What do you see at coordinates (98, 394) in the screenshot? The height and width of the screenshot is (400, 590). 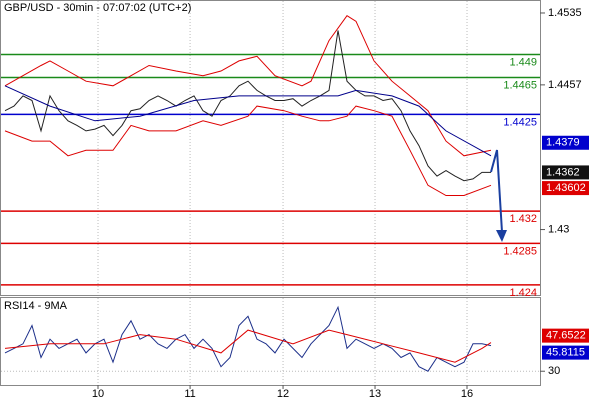 I see `x-tick-label: 10` at bounding box center [98, 394].